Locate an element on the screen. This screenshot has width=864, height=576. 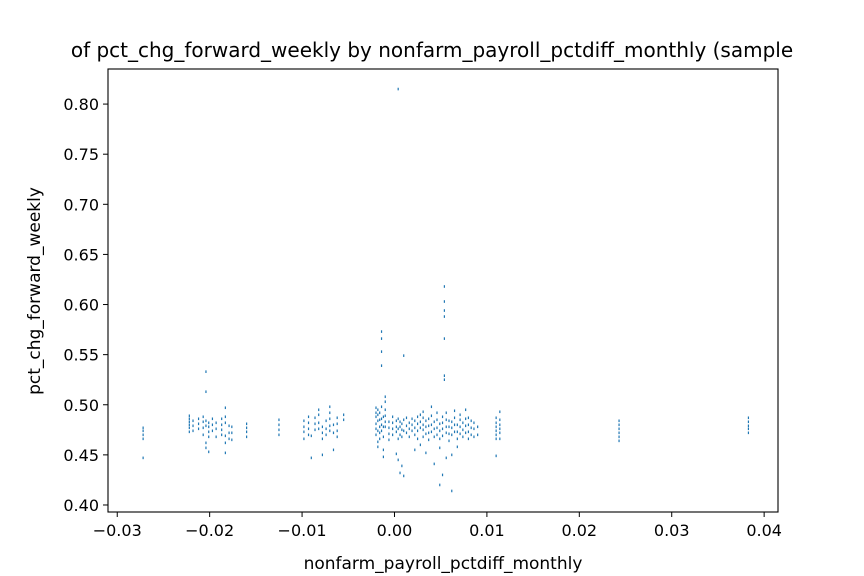
x-tick-label: 0.04 is located at coordinates (764, 530).